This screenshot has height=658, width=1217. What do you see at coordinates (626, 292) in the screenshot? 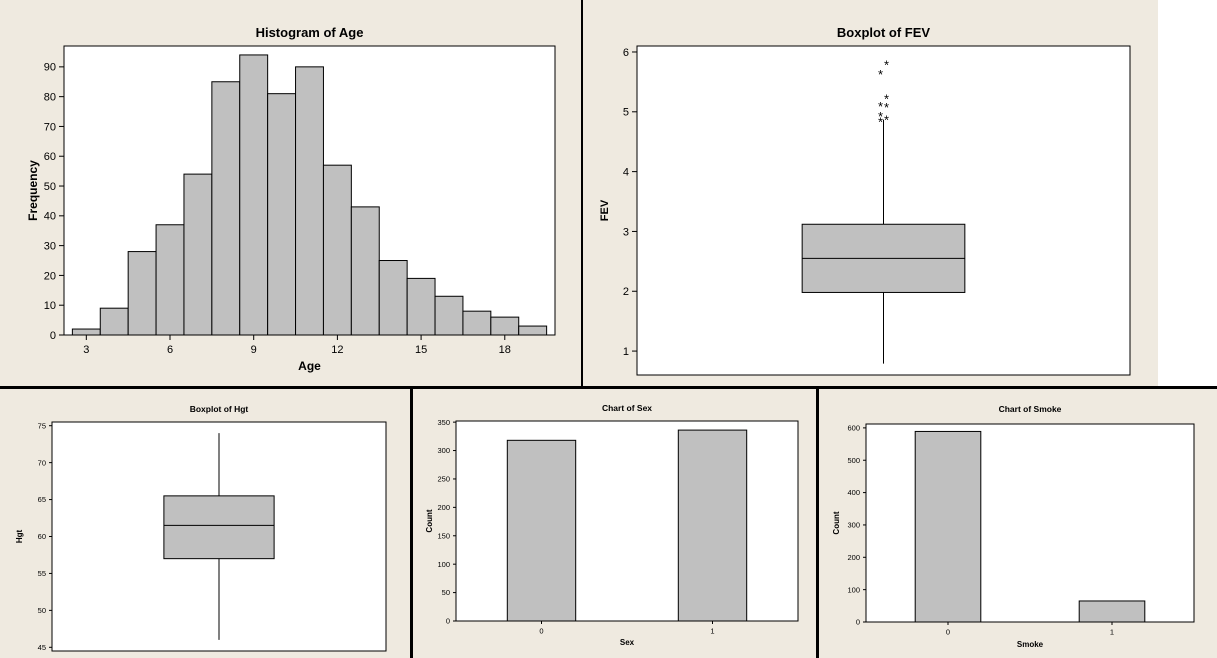
I see `y-tick-label: 2` at bounding box center [626, 292].